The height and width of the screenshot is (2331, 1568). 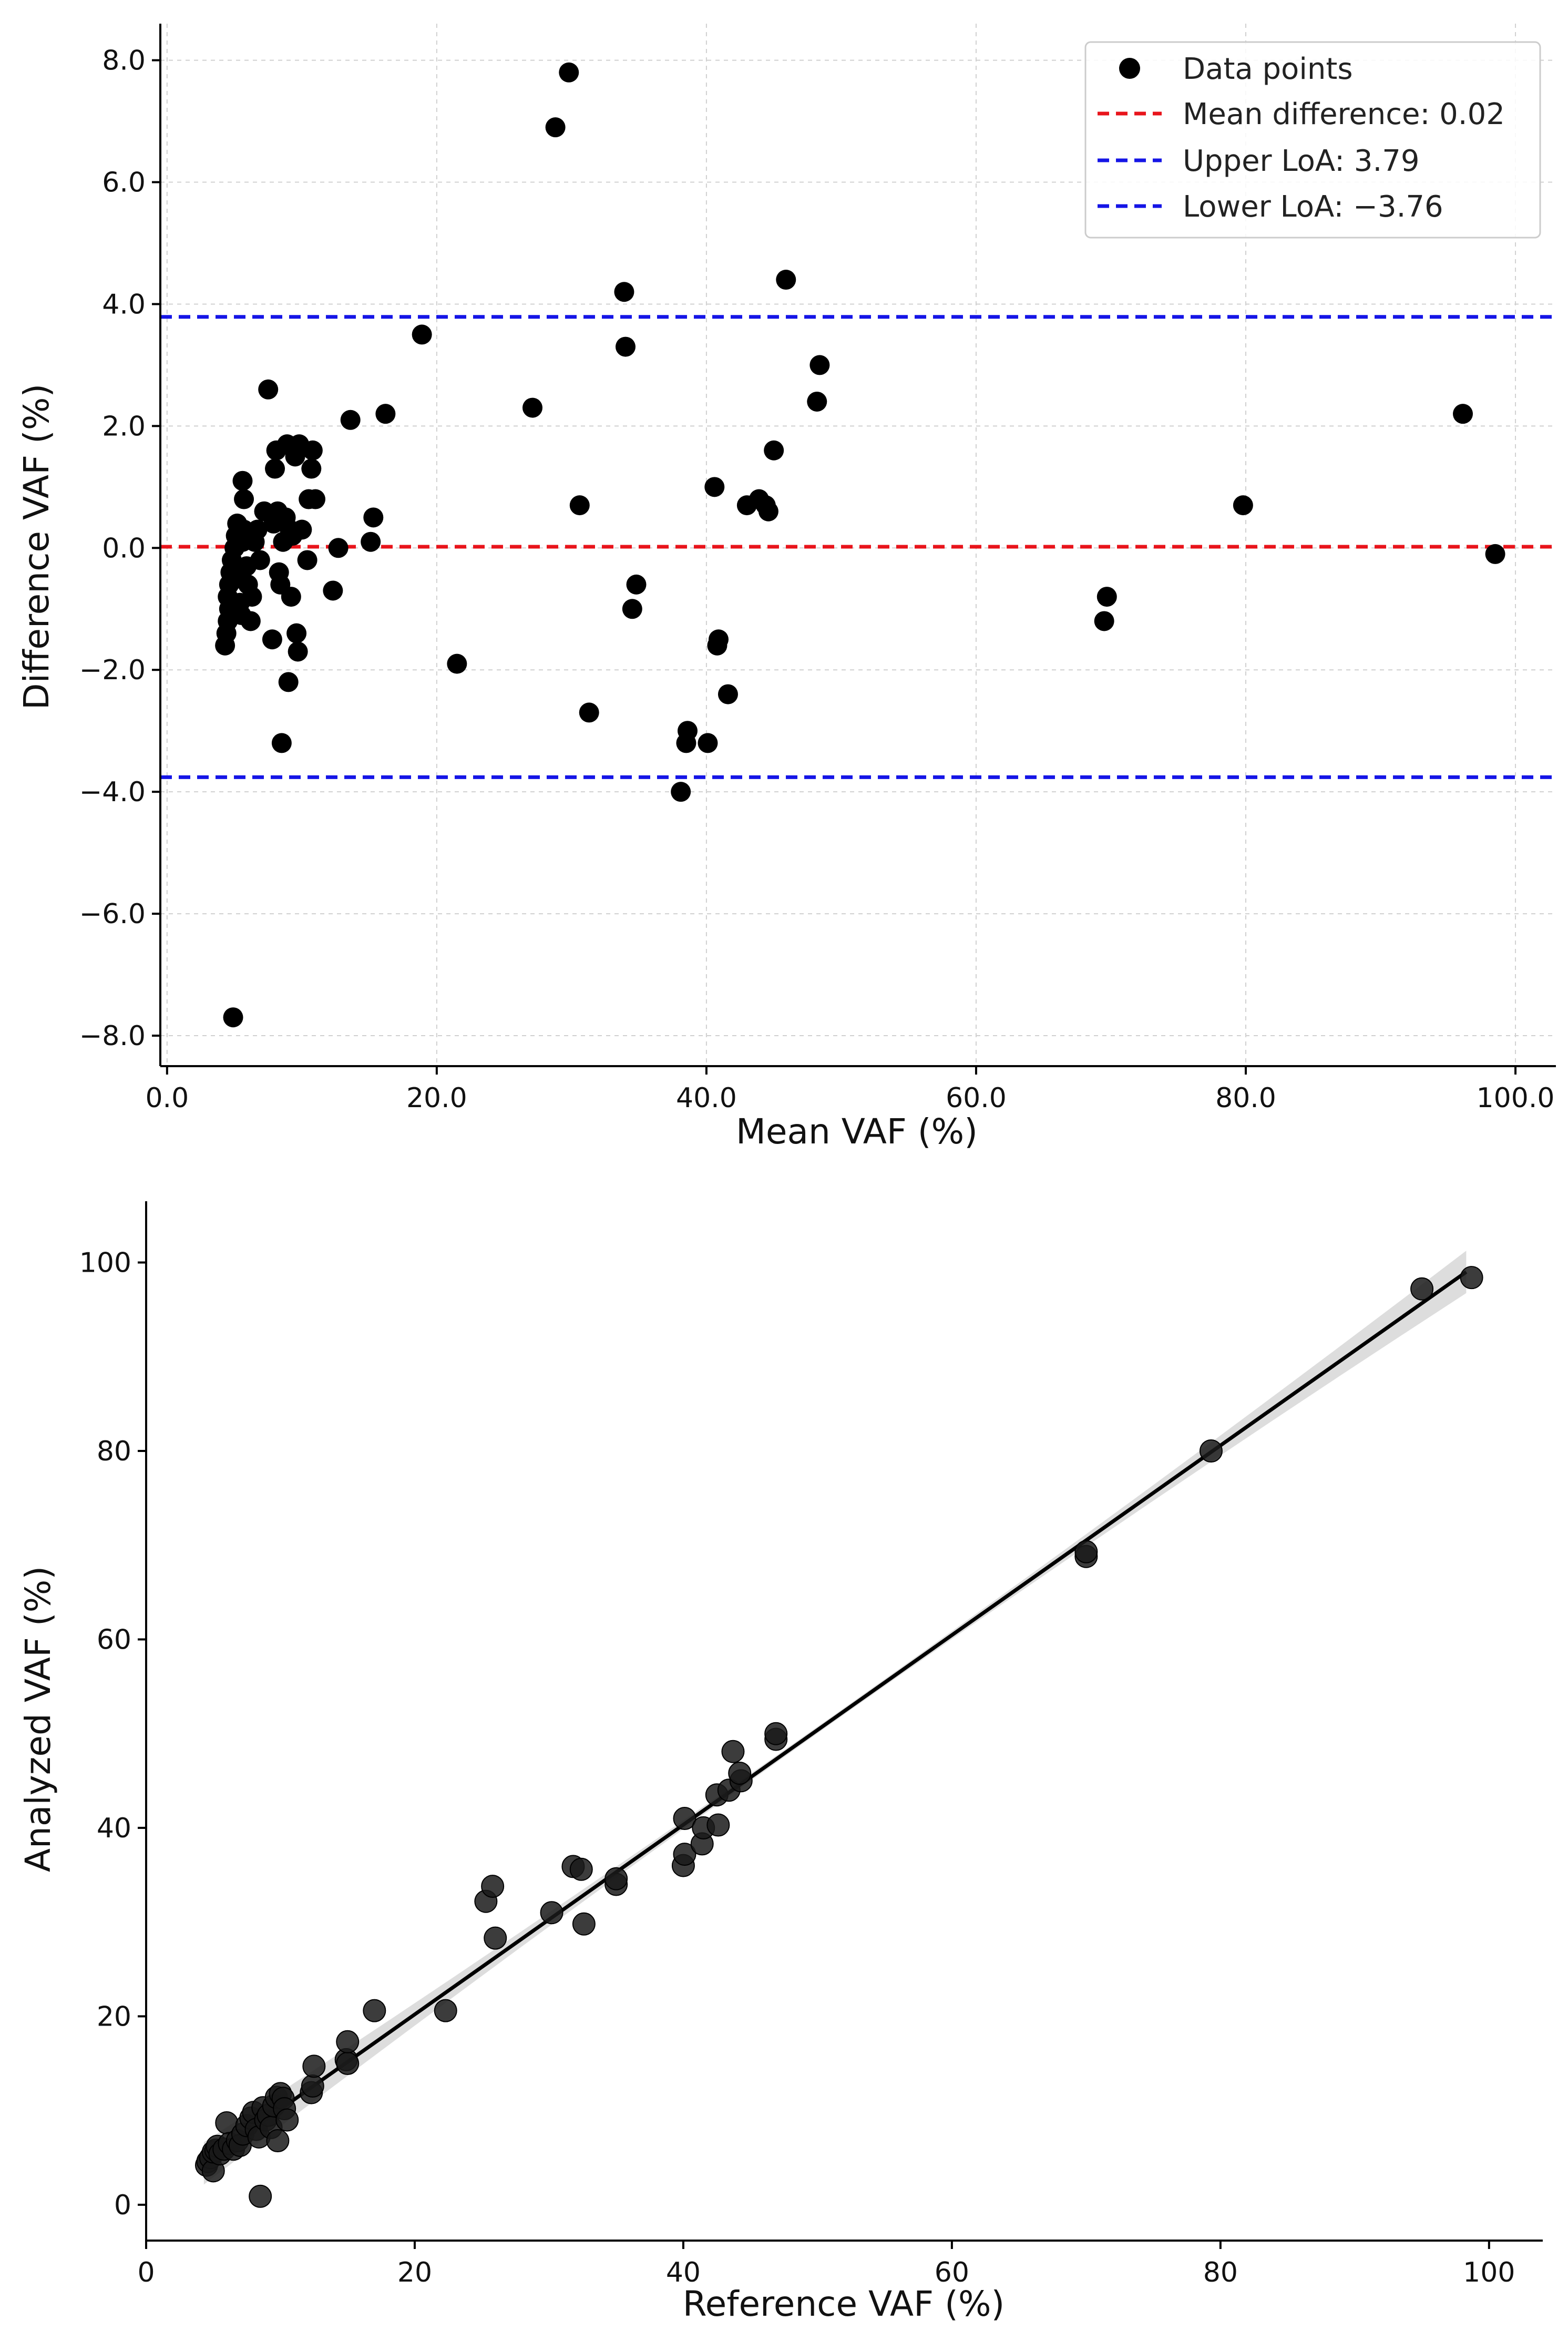 What do you see at coordinates (436, 1098) in the screenshot?
I see `top-x-tick-label: 20.0` at bounding box center [436, 1098].